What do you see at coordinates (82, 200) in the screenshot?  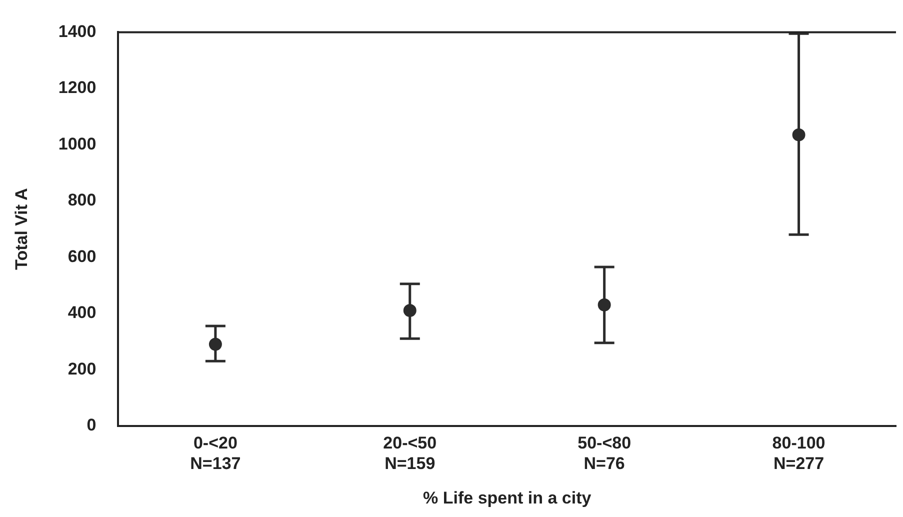 I see `y-tick-label: 800` at bounding box center [82, 200].